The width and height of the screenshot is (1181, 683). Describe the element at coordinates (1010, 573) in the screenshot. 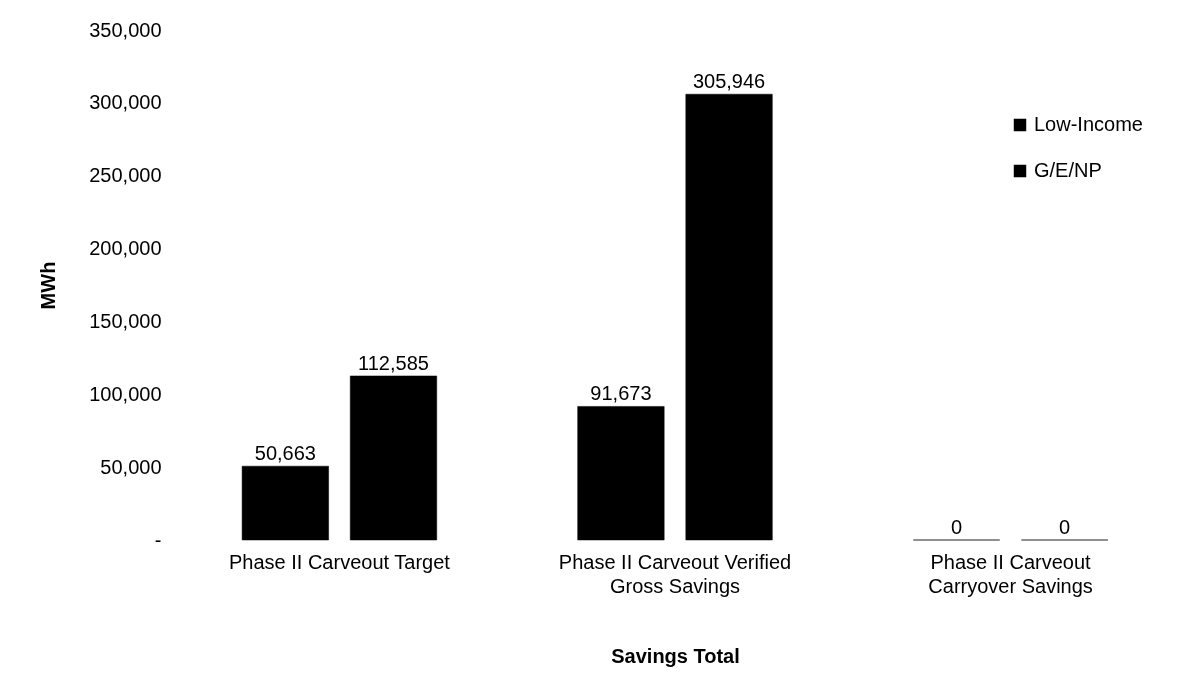

I see `x-tick-label: Phase II Carveout Carryover Savings` at that location.